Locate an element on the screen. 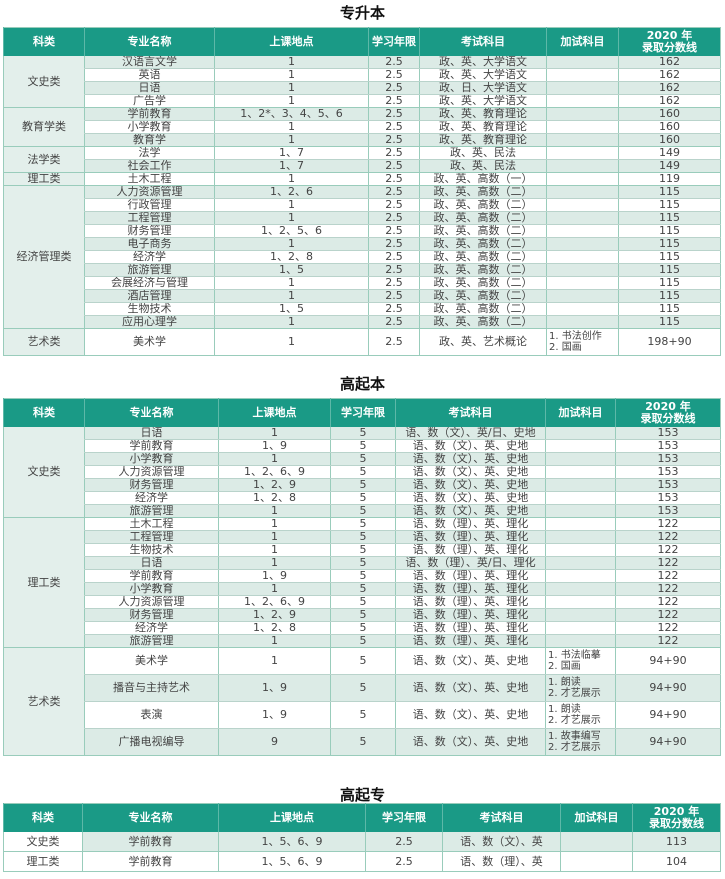  major-cell: 应用心理学 is located at coordinates (149, 322).